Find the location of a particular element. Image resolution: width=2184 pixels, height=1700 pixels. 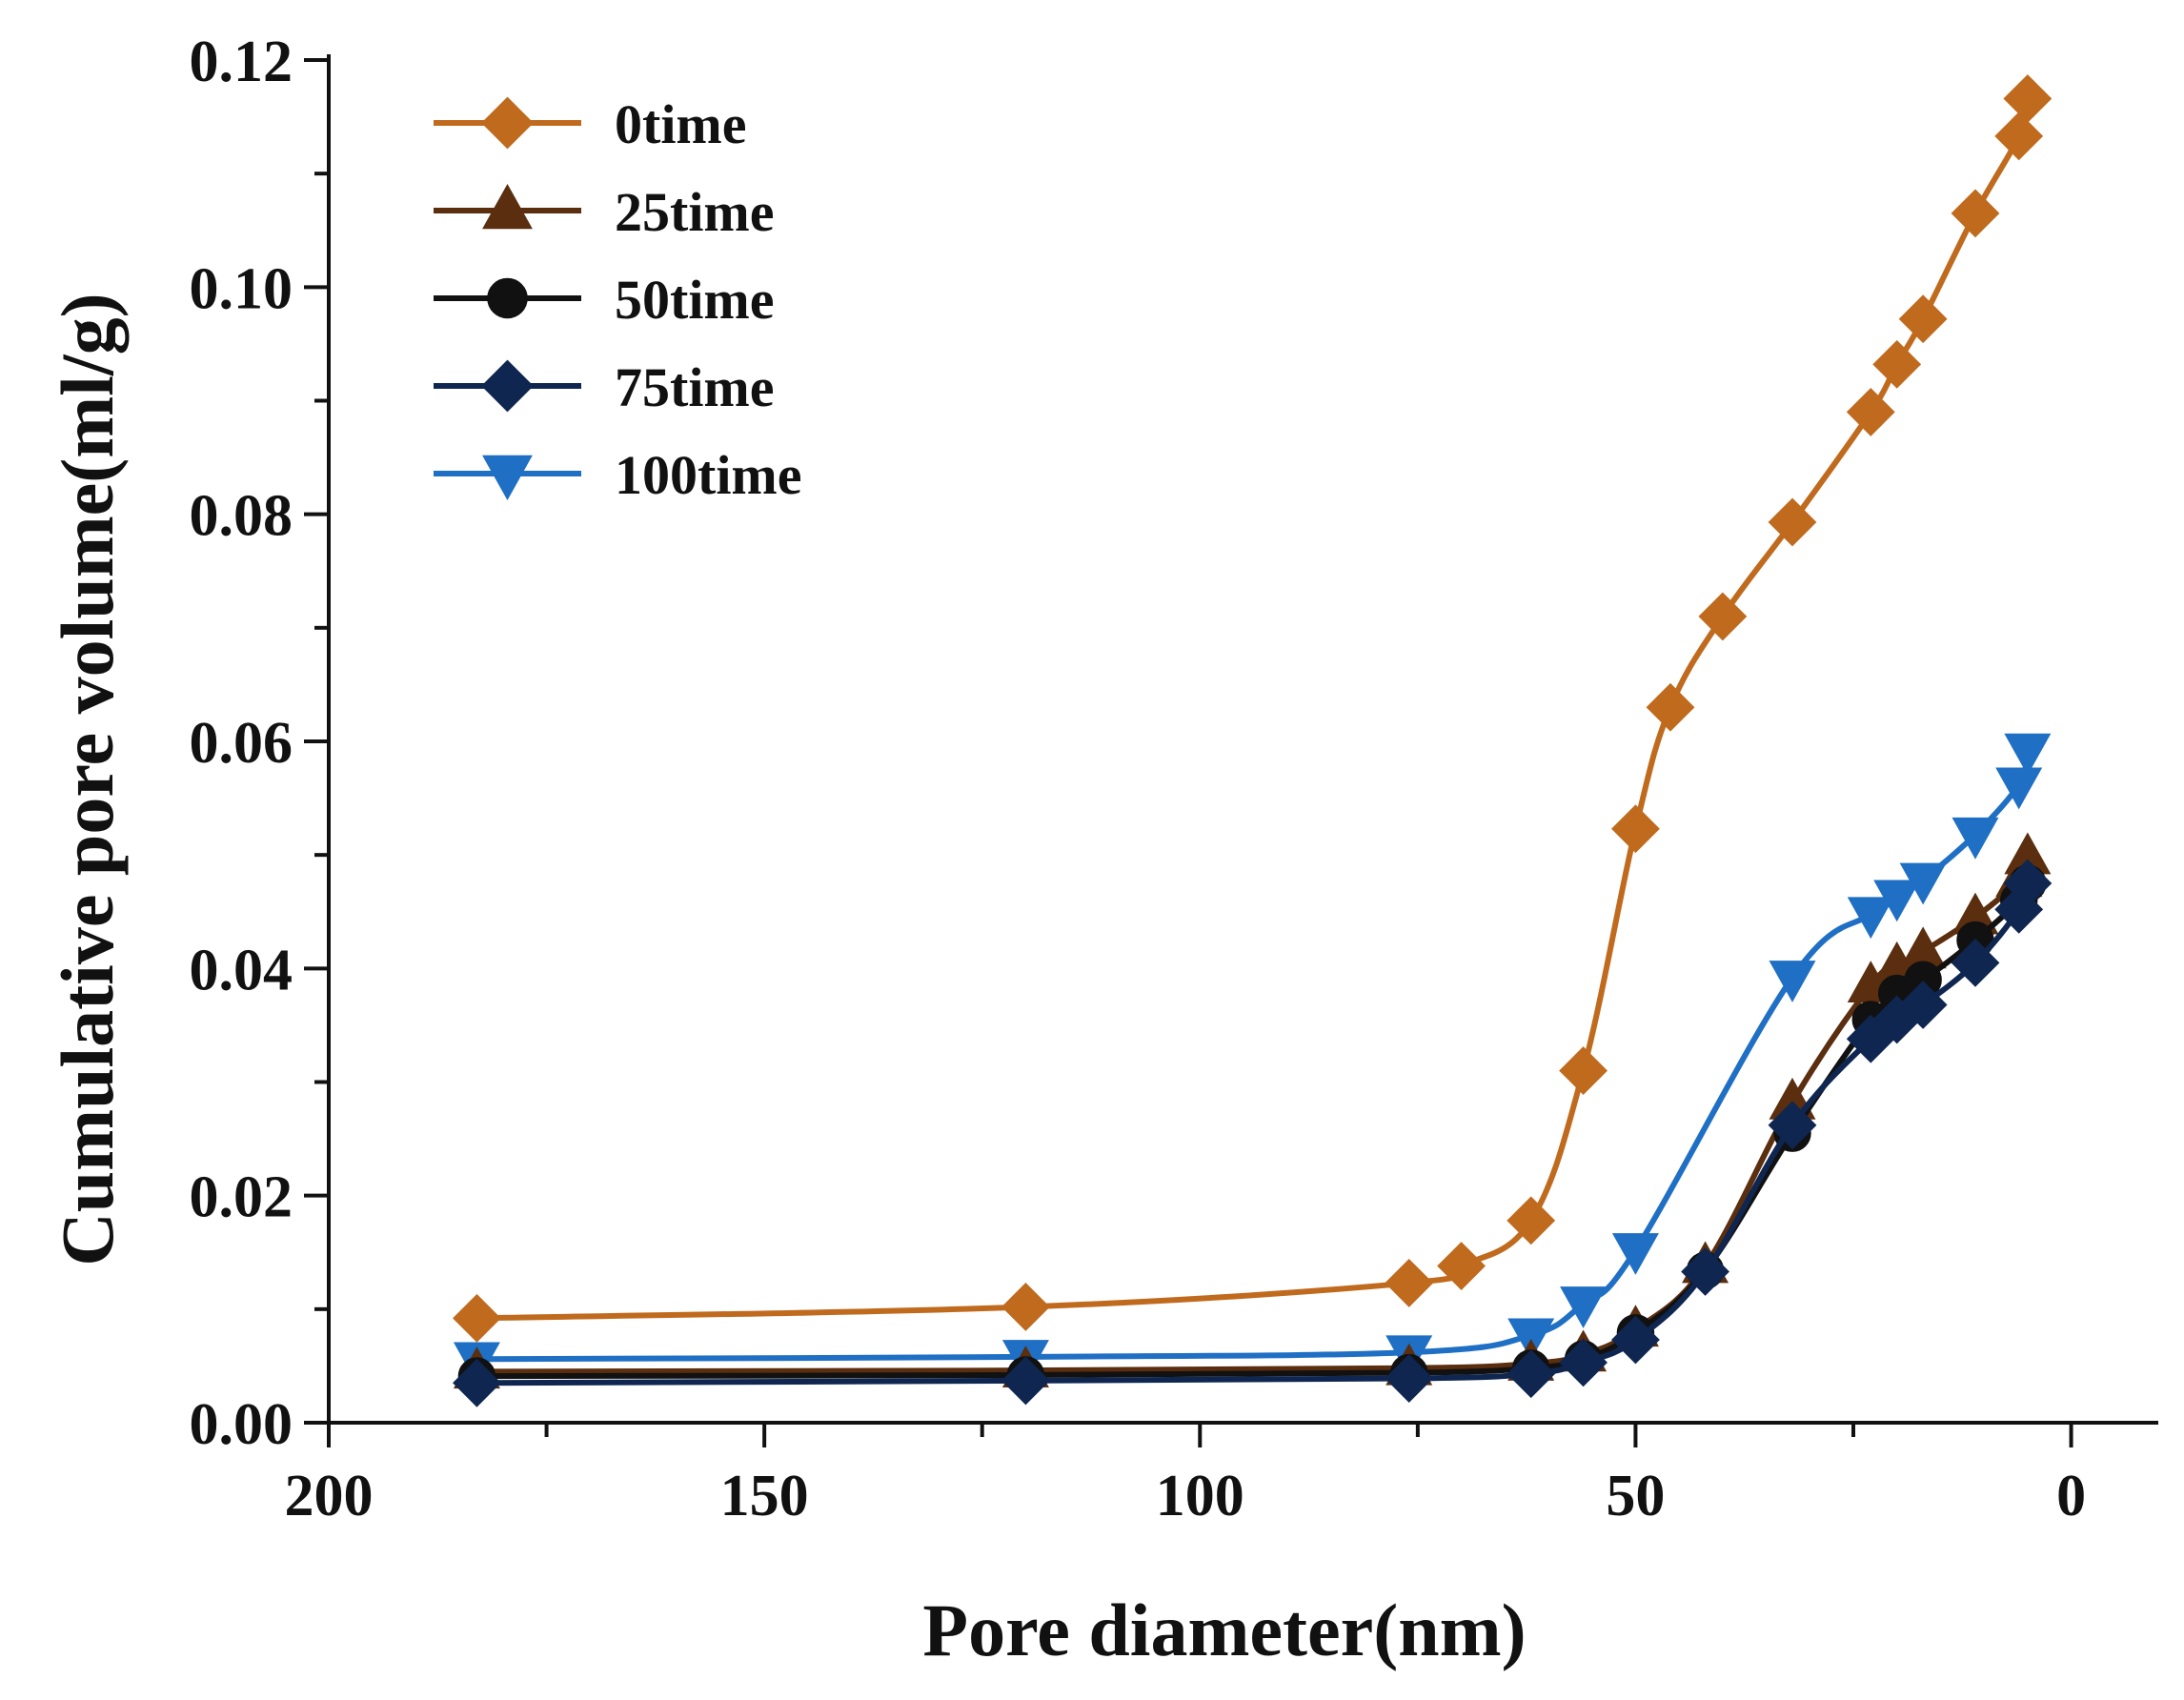

legend-item-25time: 25time is located at coordinates (605, 212).